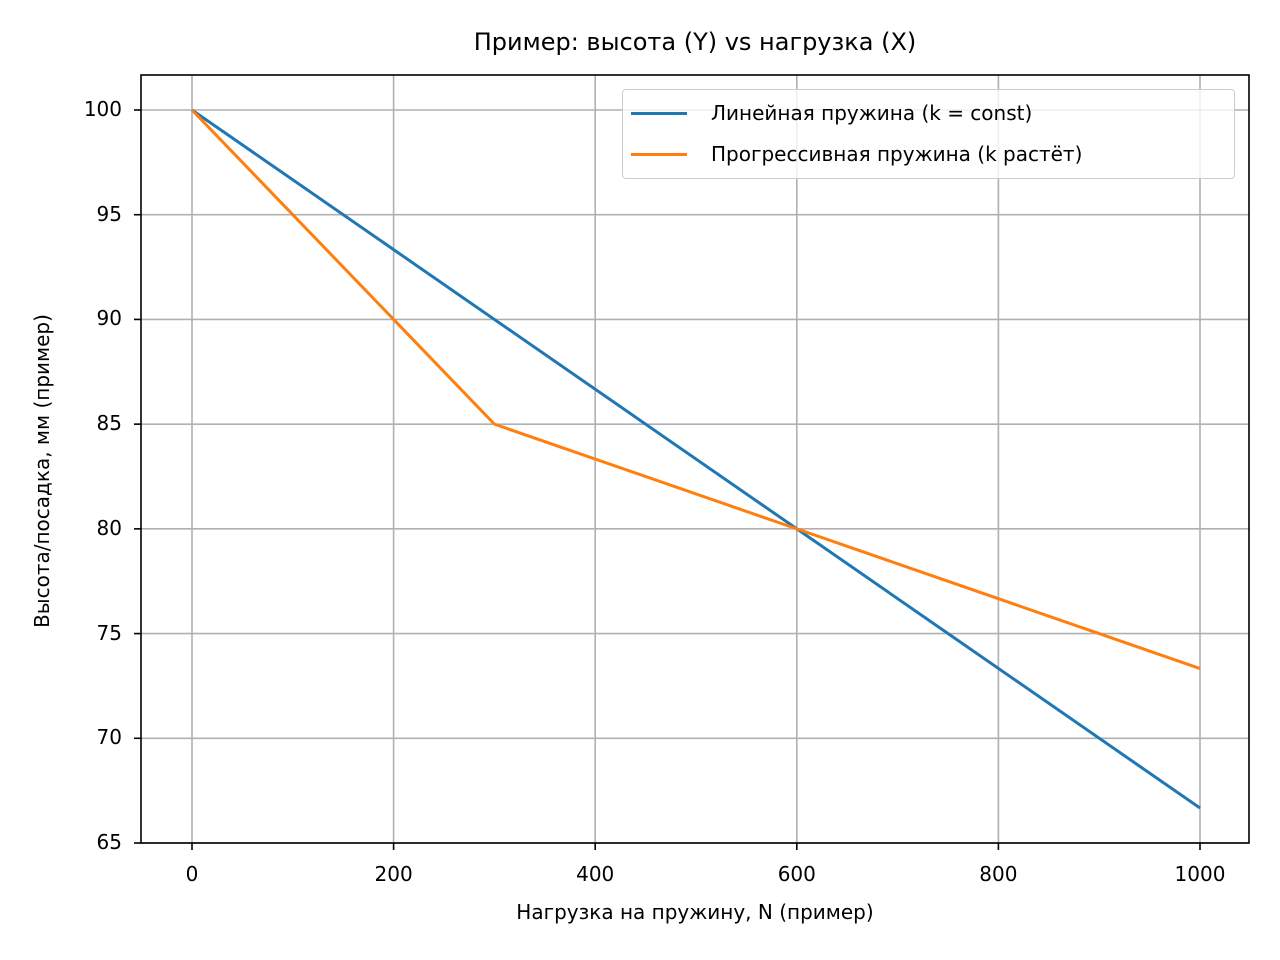 This screenshot has height=960, width=1280. I want to click on legend-swatch-progressive, so click(659, 154).